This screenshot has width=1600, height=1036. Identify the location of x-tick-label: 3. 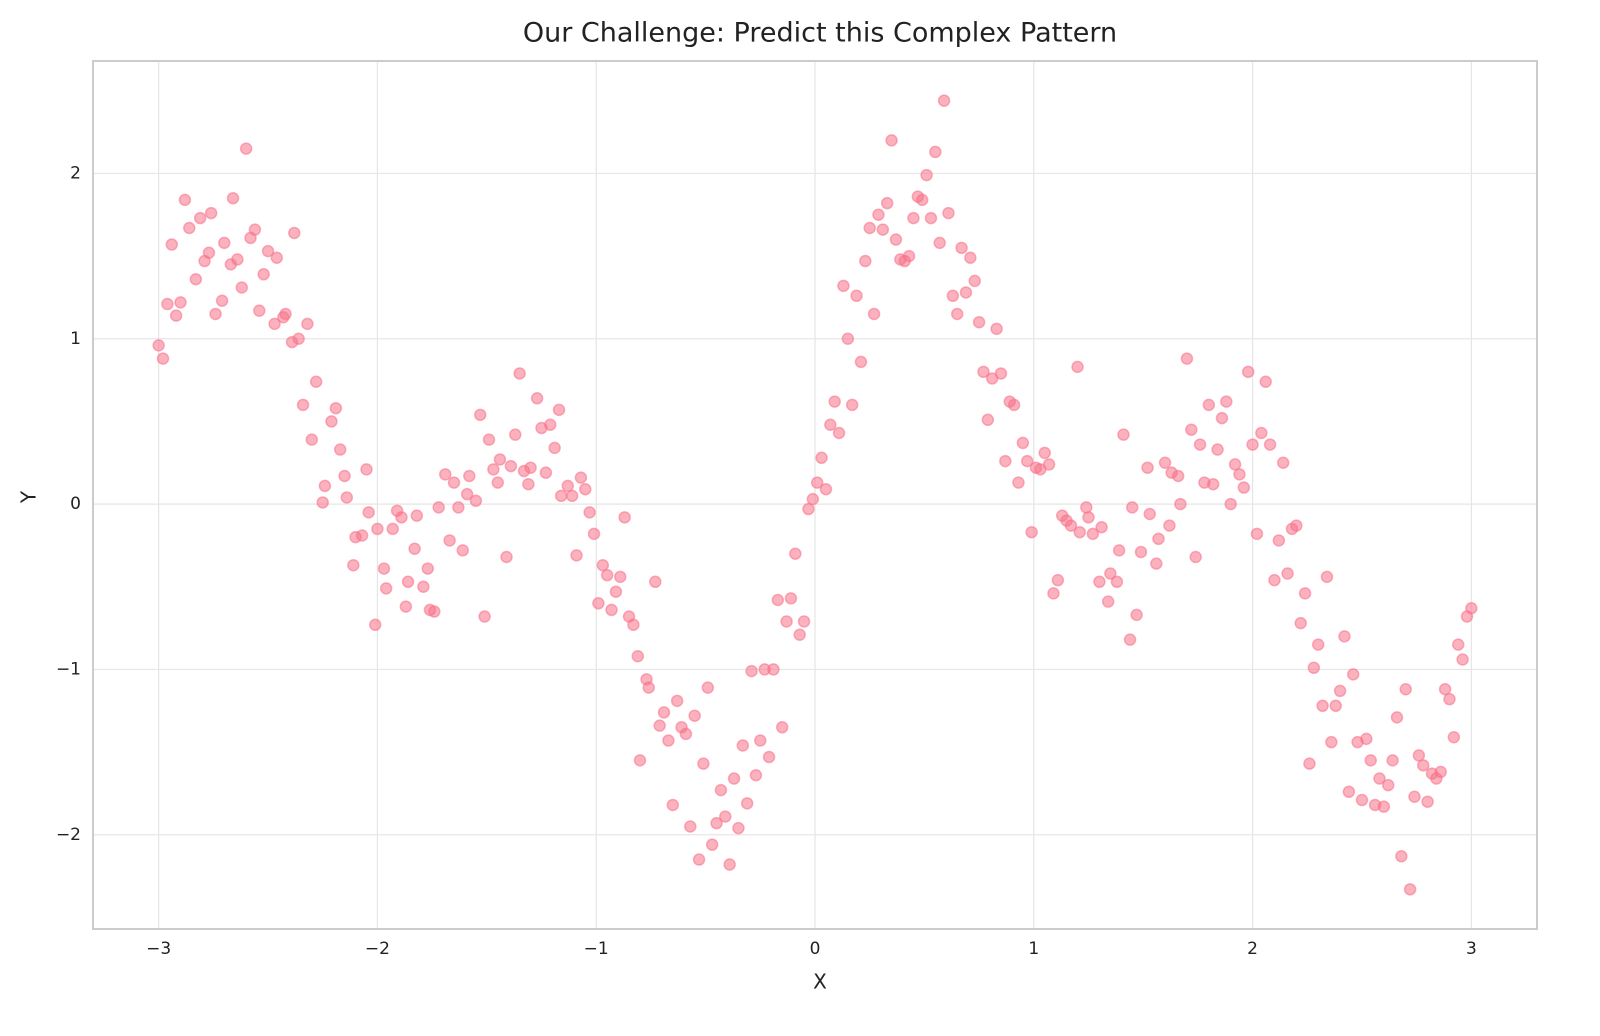
(1471, 949).